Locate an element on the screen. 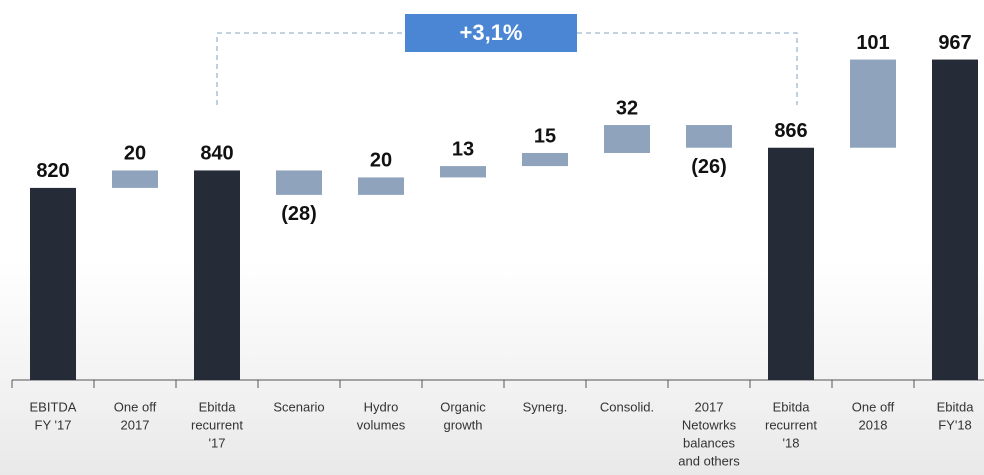  value-label: 101 is located at coordinates (872, 43).